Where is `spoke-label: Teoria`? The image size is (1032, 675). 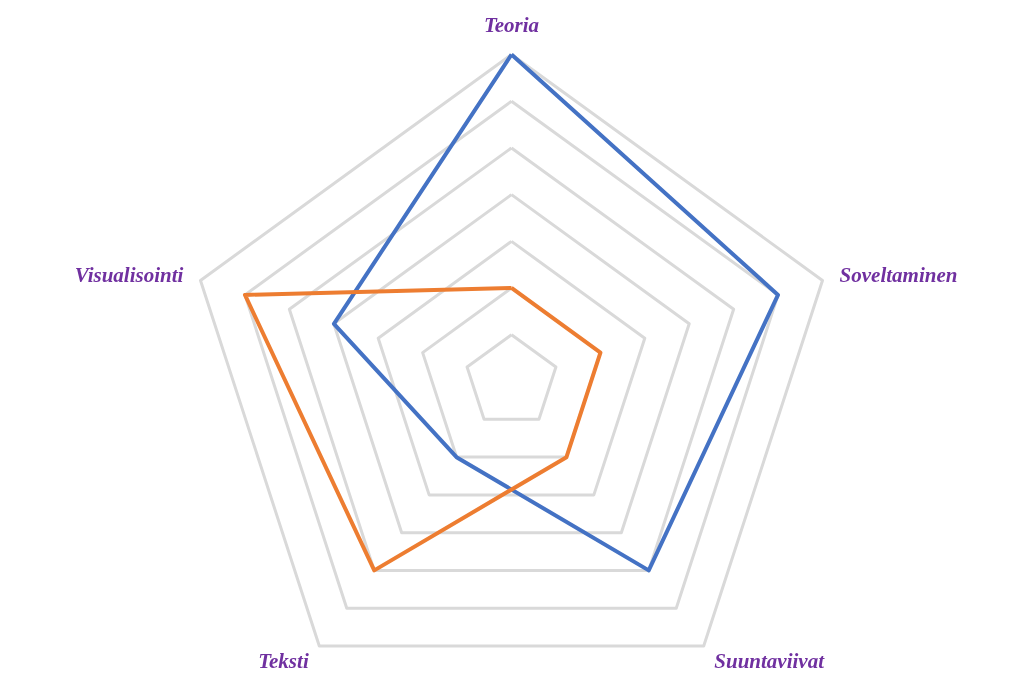
spoke-label: Teoria is located at coordinates (511, 24).